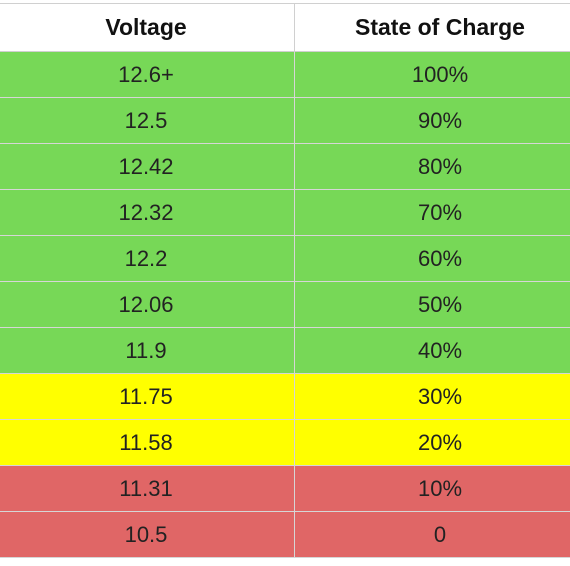  Describe the element at coordinates (432, 167) in the screenshot. I see `charge-cell: 80%` at that location.